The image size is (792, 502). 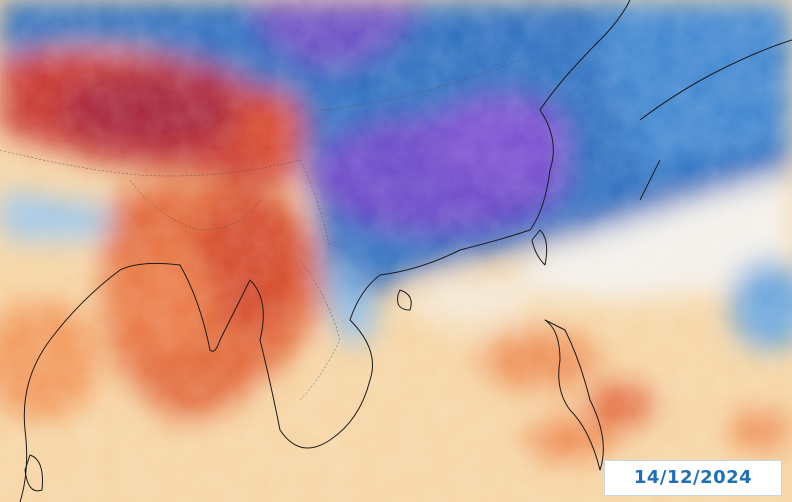 What do you see at coordinates (693, 481) in the screenshot?
I see `timestamp: 14/12/2024 07:00` at bounding box center [693, 481].